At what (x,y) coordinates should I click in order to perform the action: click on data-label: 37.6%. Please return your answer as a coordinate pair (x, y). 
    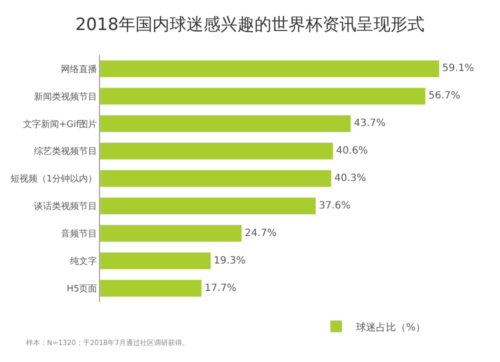
    Looking at the image, I should click on (334, 206).